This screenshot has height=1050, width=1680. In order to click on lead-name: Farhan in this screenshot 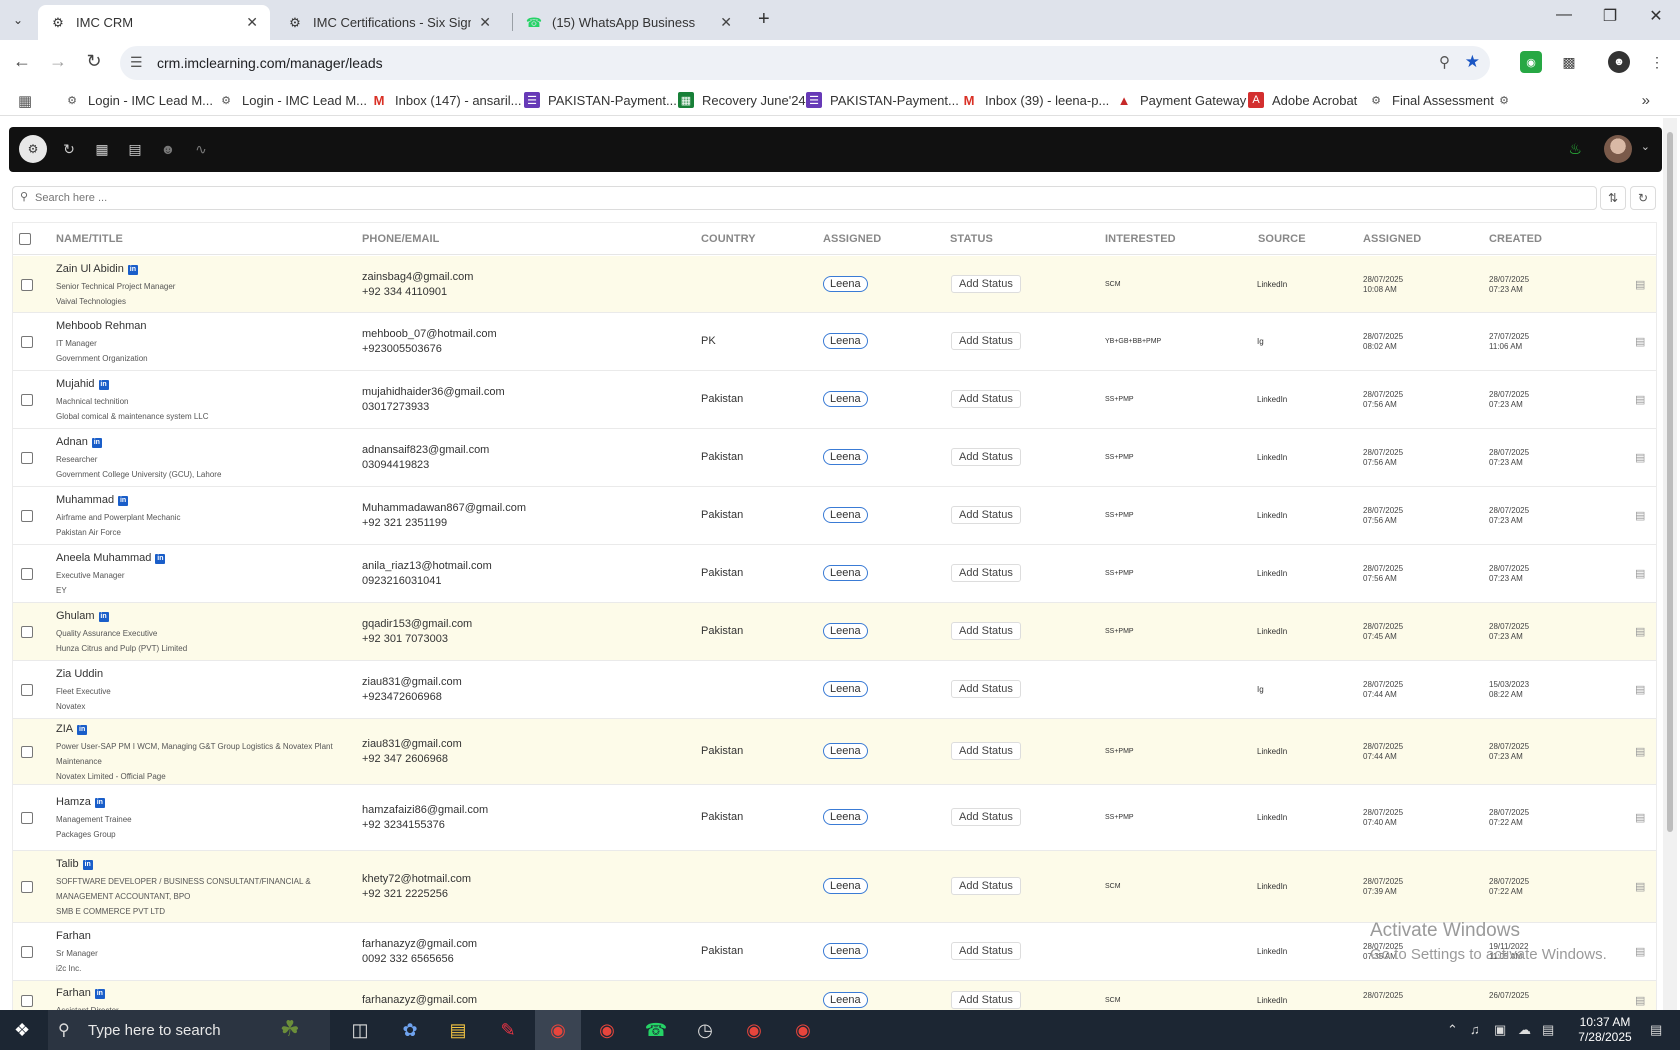, I will do `click(73, 936)`.